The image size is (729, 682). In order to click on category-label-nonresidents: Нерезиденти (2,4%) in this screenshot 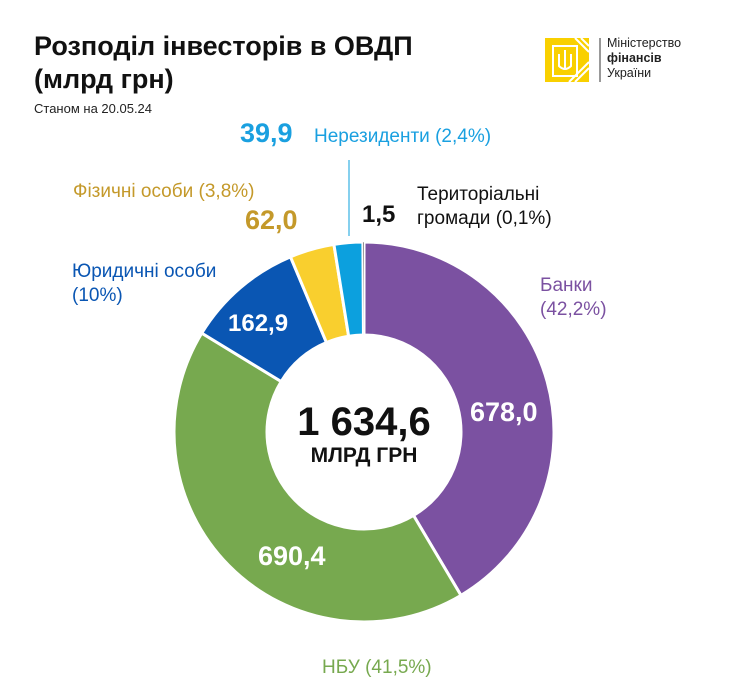, I will do `click(402, 137)`.